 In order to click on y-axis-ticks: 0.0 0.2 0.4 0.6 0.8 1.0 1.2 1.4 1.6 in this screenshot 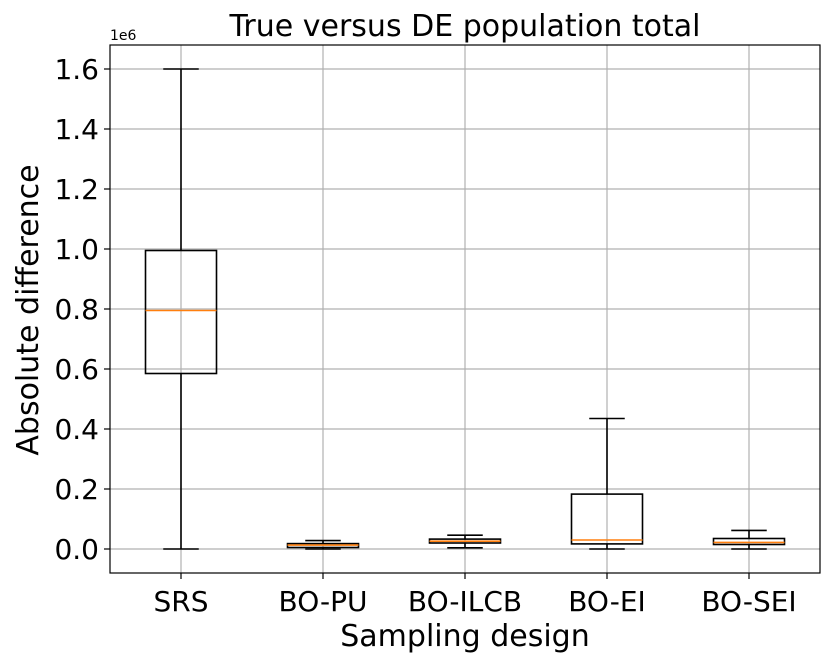, I will do `click(82, 309)`.